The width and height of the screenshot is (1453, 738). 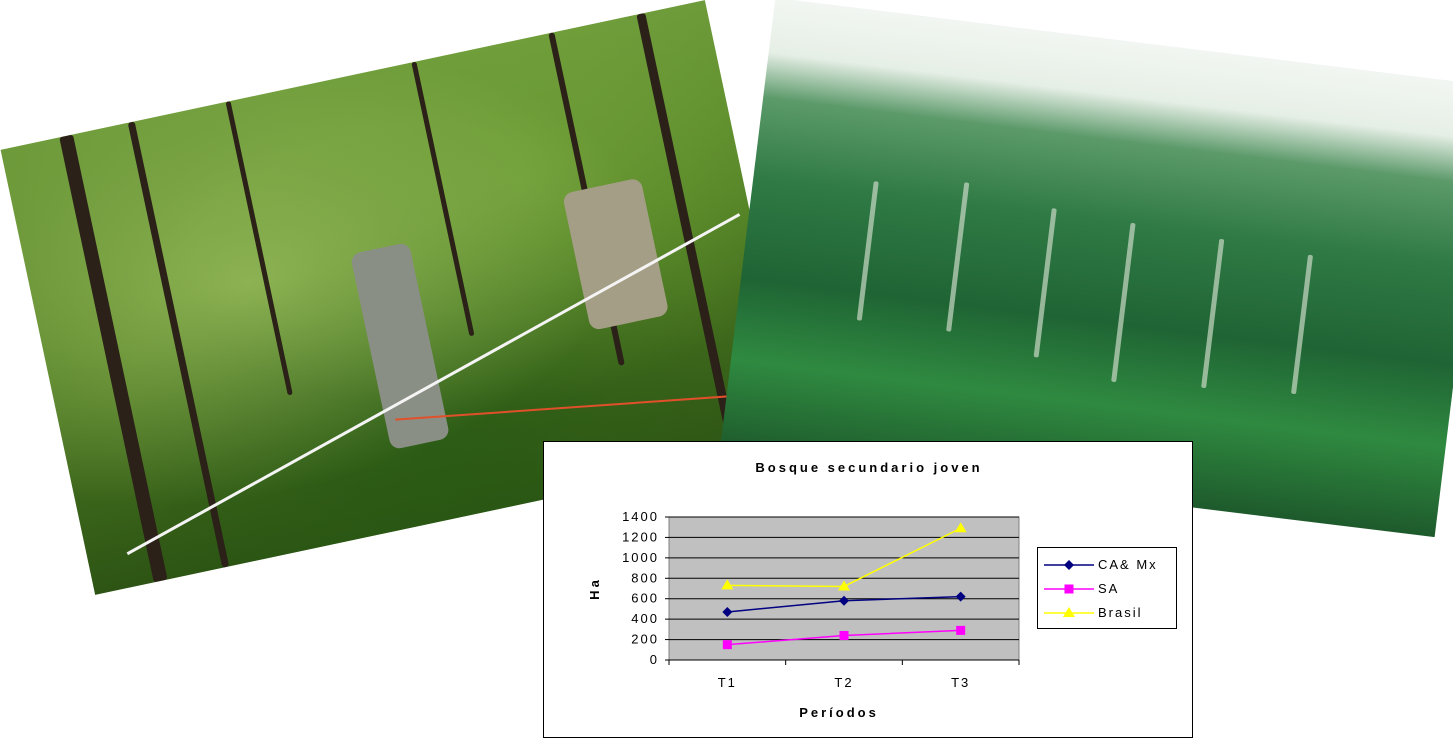 I want to click on chart-title: Bosque secundario joven, so click(x=868, y=467).